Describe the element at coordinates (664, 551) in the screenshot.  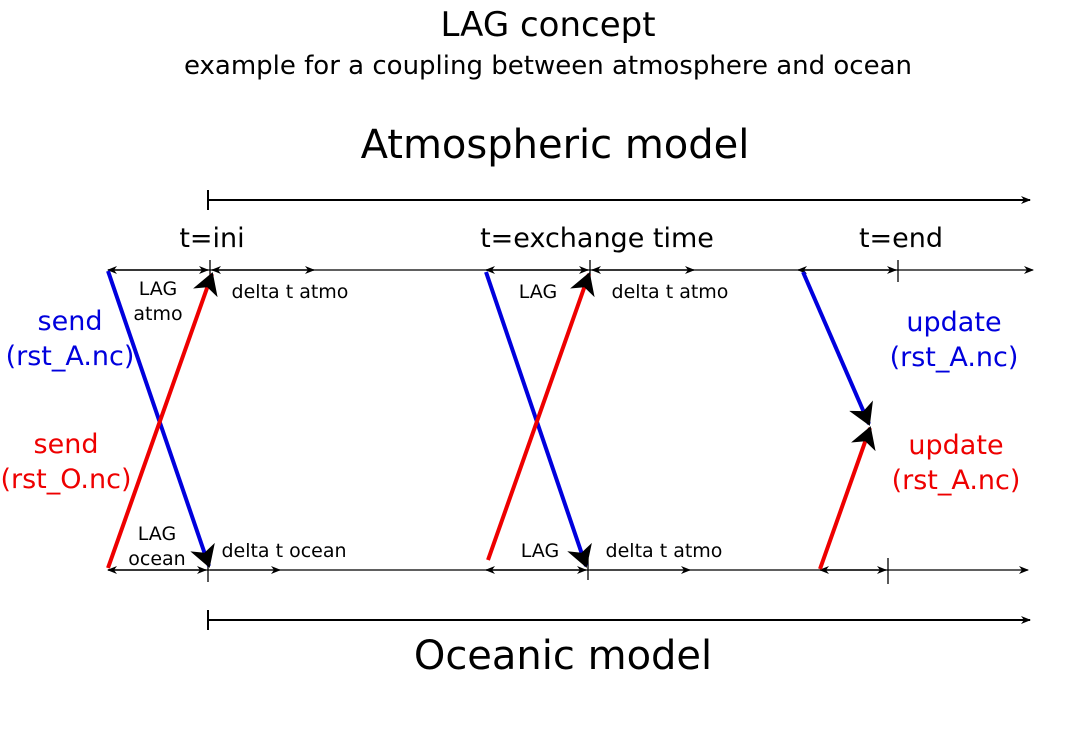
I see `delta-t-atmo-ocean-label: delta t atmo` at that location.